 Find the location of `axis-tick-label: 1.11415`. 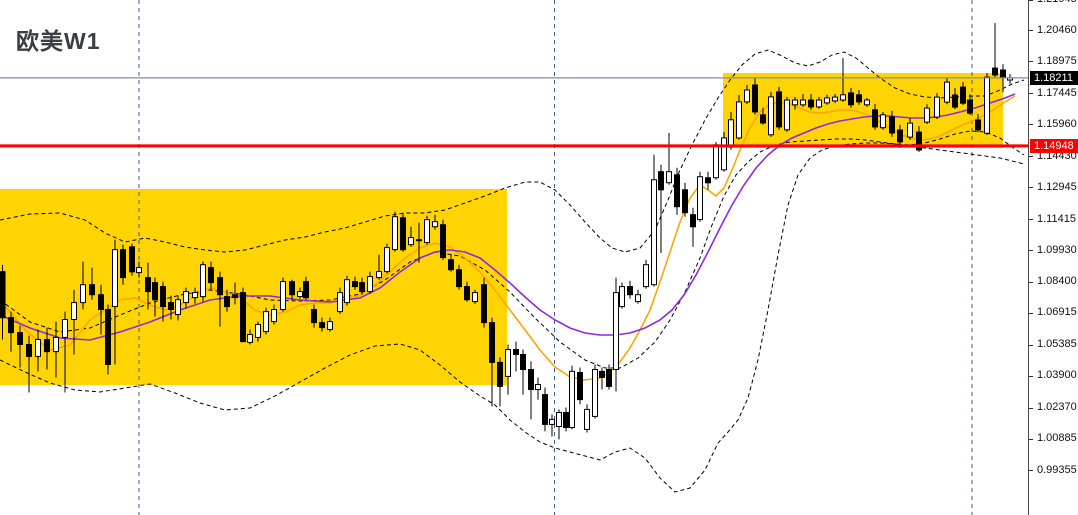

axis-tick-label: 1.11415 is located at coordinates (1056, 218).